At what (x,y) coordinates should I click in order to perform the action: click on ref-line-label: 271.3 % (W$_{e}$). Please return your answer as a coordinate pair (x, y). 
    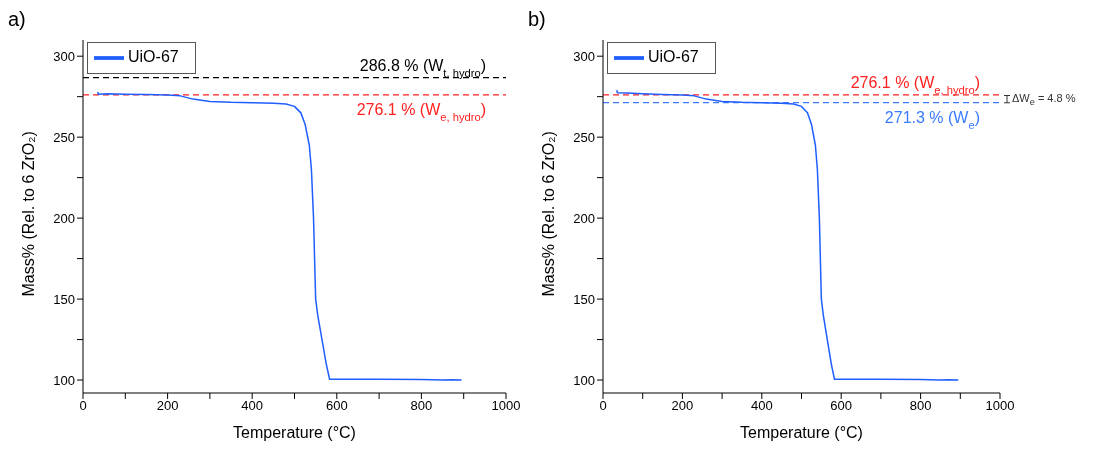
    Looking at the image, I should click on (932, 119).